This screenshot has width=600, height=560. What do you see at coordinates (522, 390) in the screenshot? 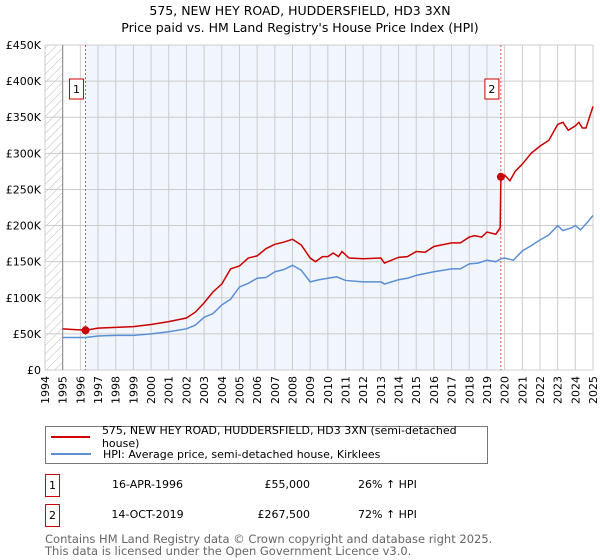
I see `x-tick-label: 2021` at bounding box center [522, 390].